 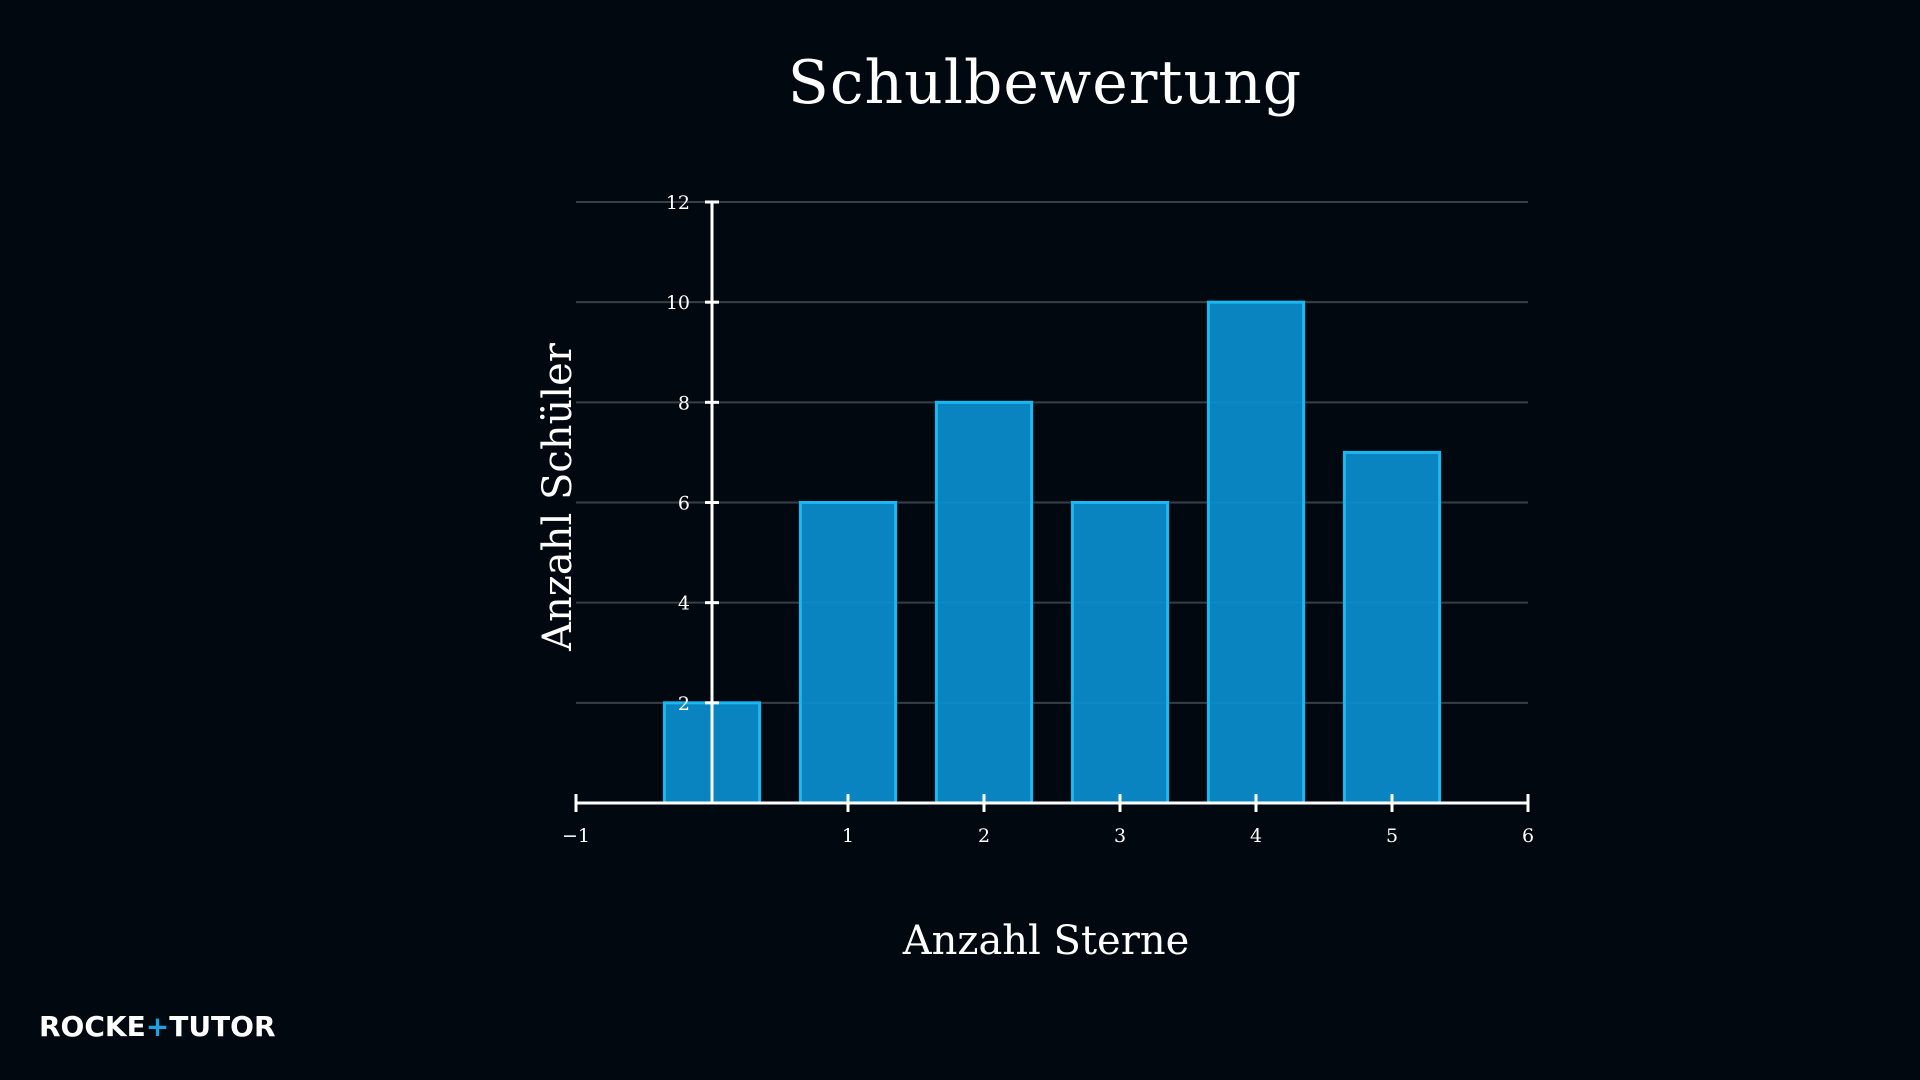 I want to click on x-tick-label: 1, so click(x=848, y=836).